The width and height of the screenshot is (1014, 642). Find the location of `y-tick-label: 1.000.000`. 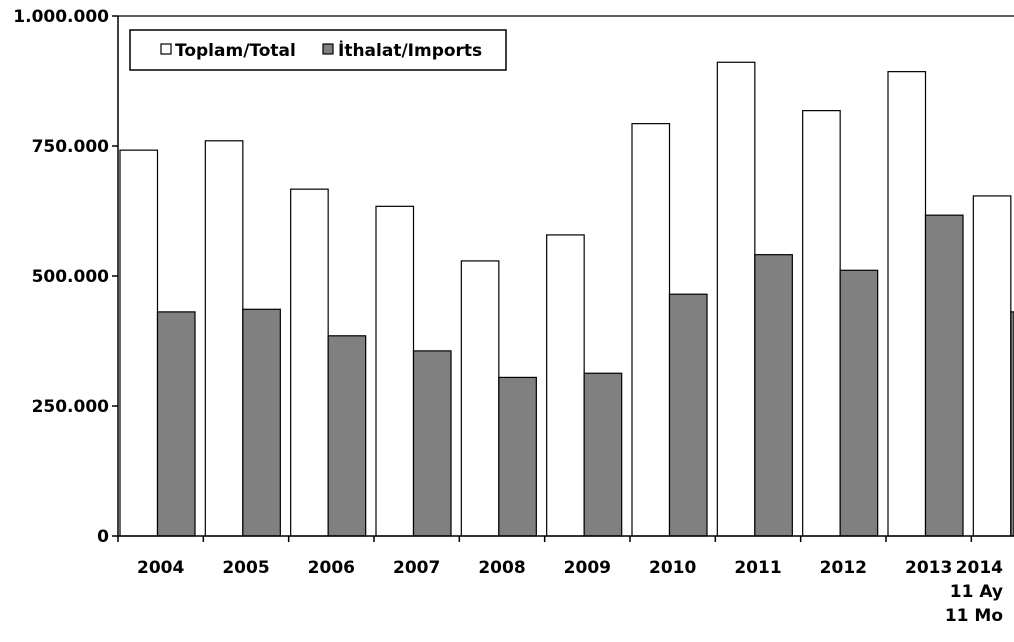

y-tick-label: 1.000.000 is located at coordinates (61, 17).